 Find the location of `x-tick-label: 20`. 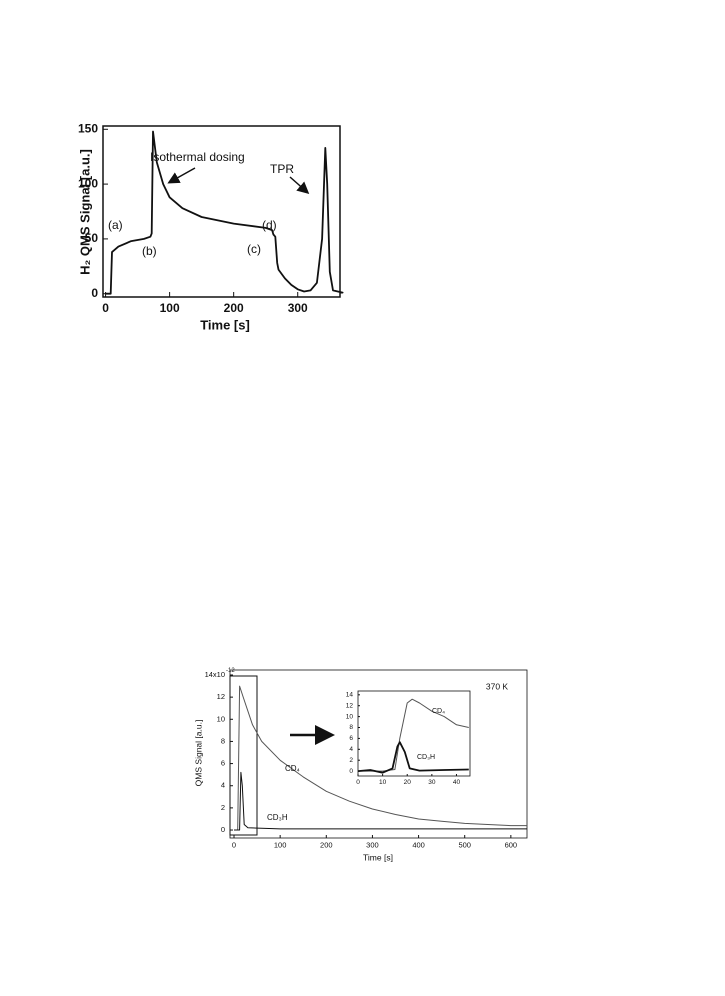

x-tick-label: 20 is located at coordinates (408, 782).